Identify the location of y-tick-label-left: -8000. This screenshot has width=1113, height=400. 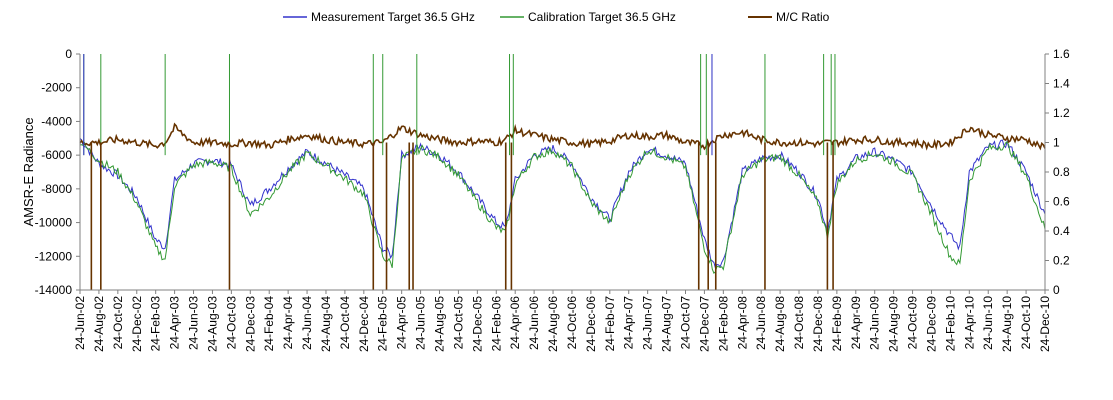
(56, 189).